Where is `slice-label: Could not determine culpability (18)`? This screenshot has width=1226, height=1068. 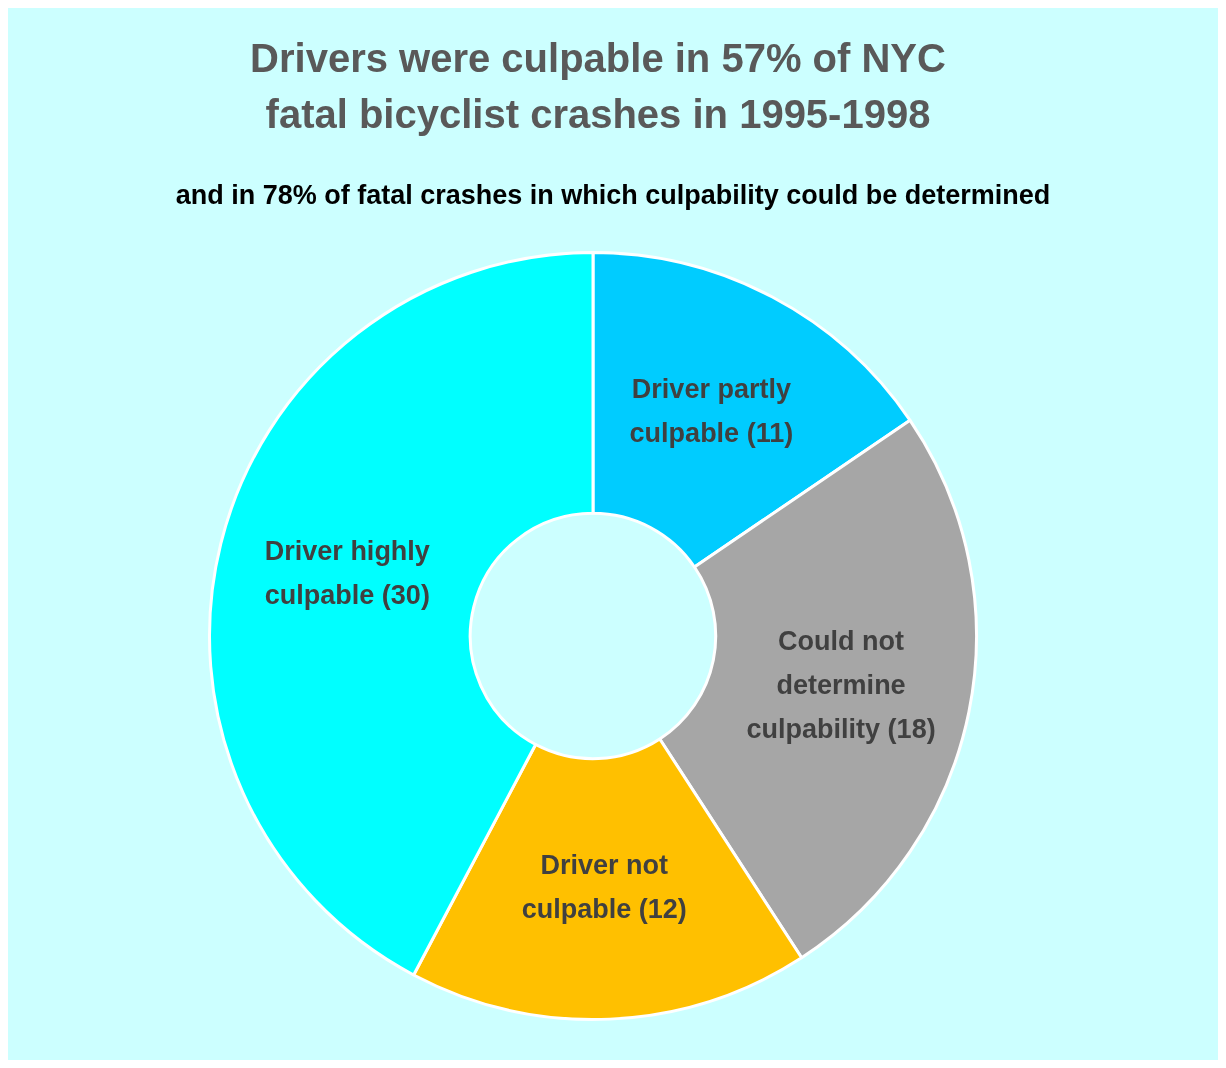
slice-label: Could not determine culpability (18) is located at coordinates (841, 684).